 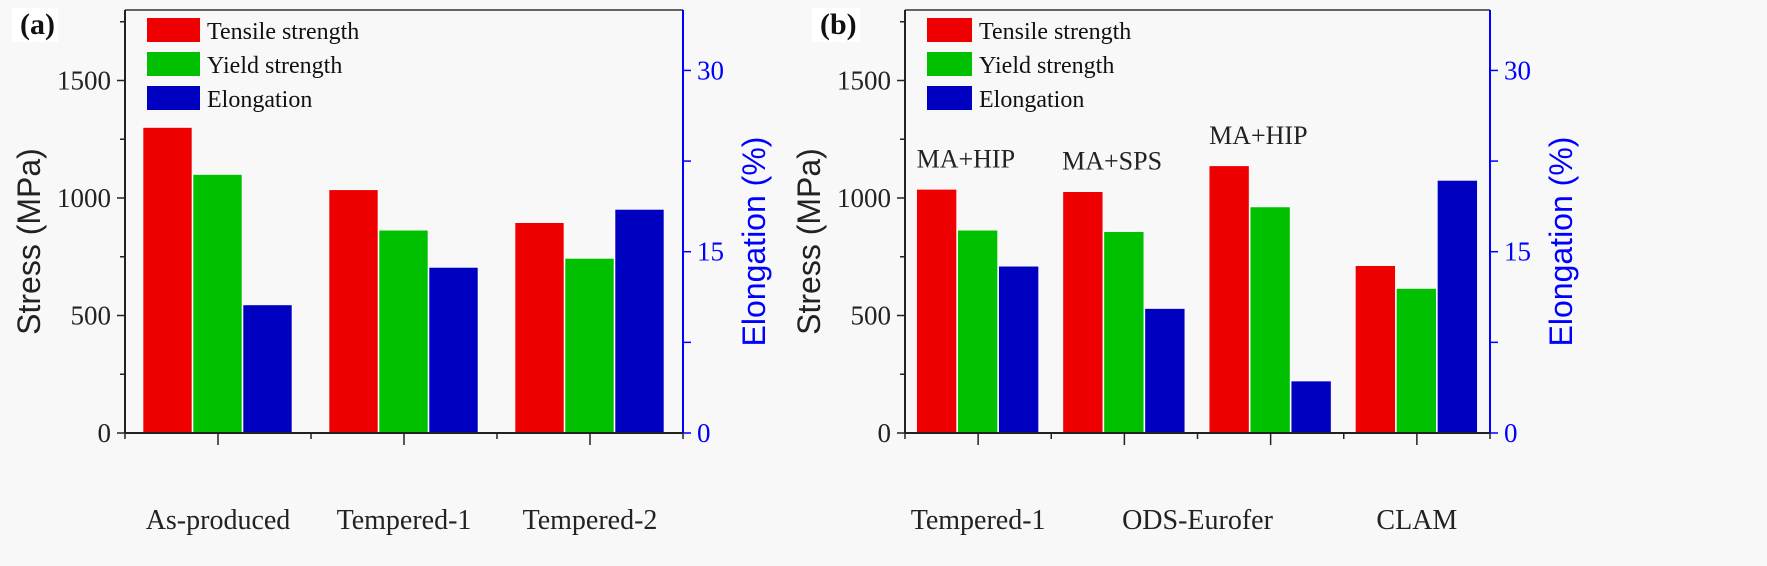 I want to click on x-tick-label: Tempered-2, so click(x=590, y=520).